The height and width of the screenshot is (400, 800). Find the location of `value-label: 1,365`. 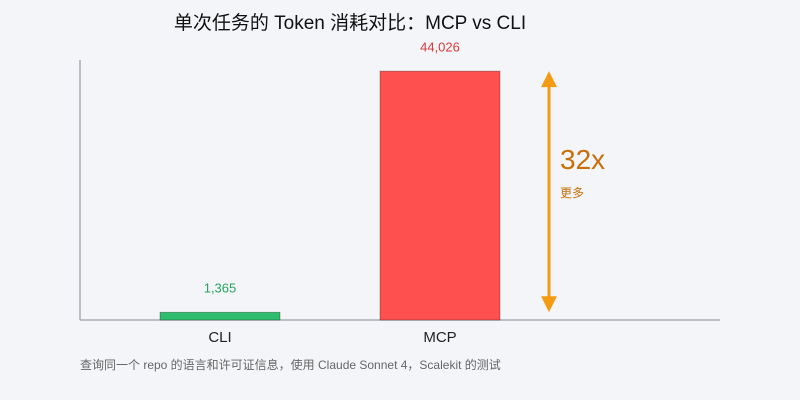

value-label: 1,365 is located at coordinates (220, 288).